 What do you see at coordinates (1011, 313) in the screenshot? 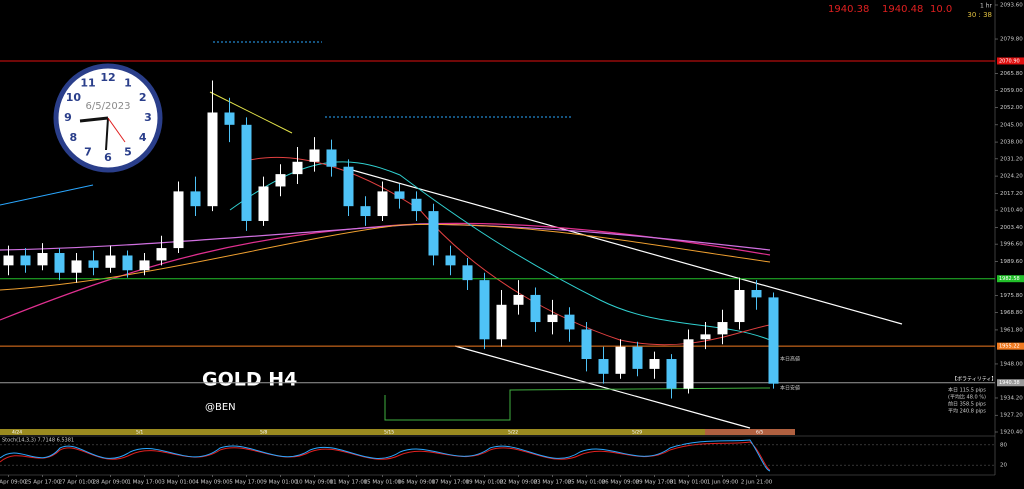
I see `y-tick-label: 1968.80` at bounding box center [1011, 313].